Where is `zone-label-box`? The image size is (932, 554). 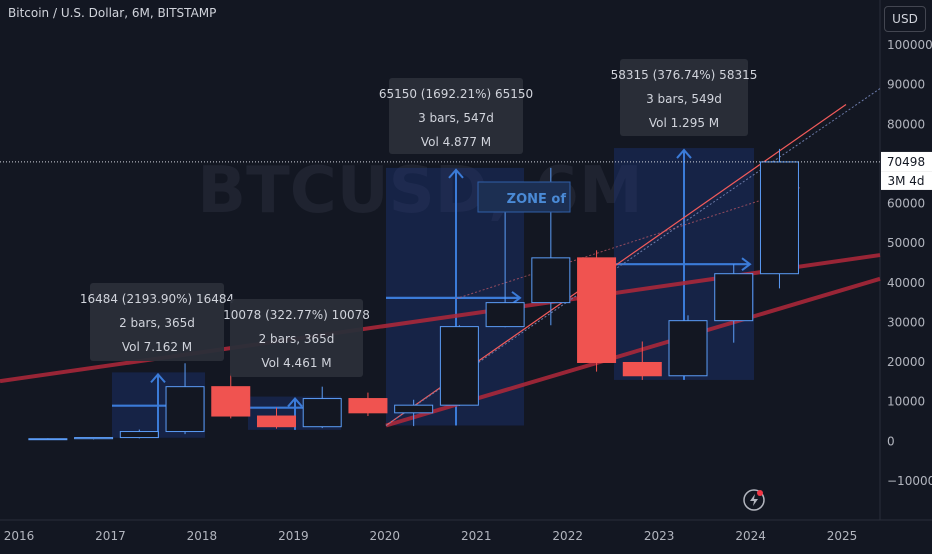
zone-label-box is located at coordinates (524, 197).